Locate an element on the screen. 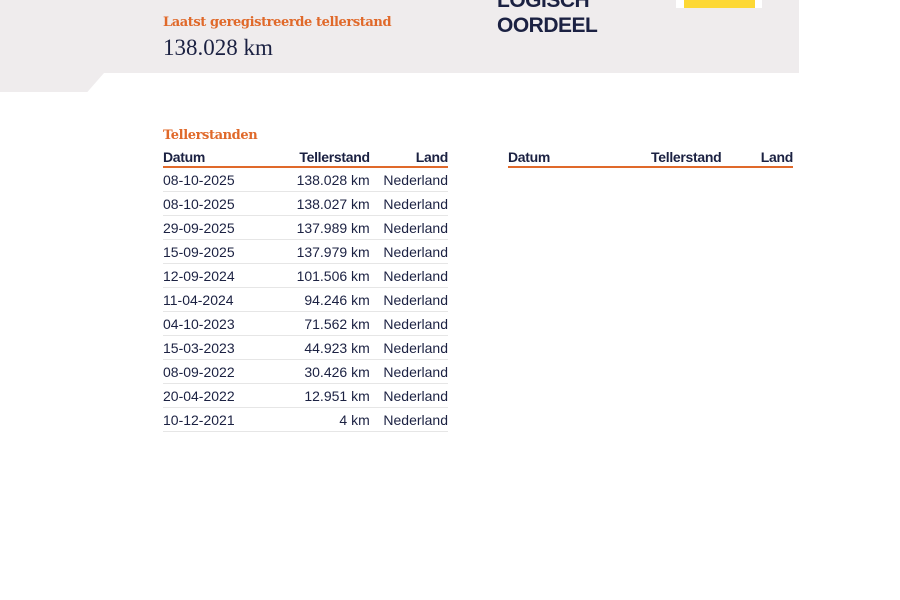 This screenshot has height=600, width=900. cell-reading: 12.951 km is located at coordinates (309, 395).